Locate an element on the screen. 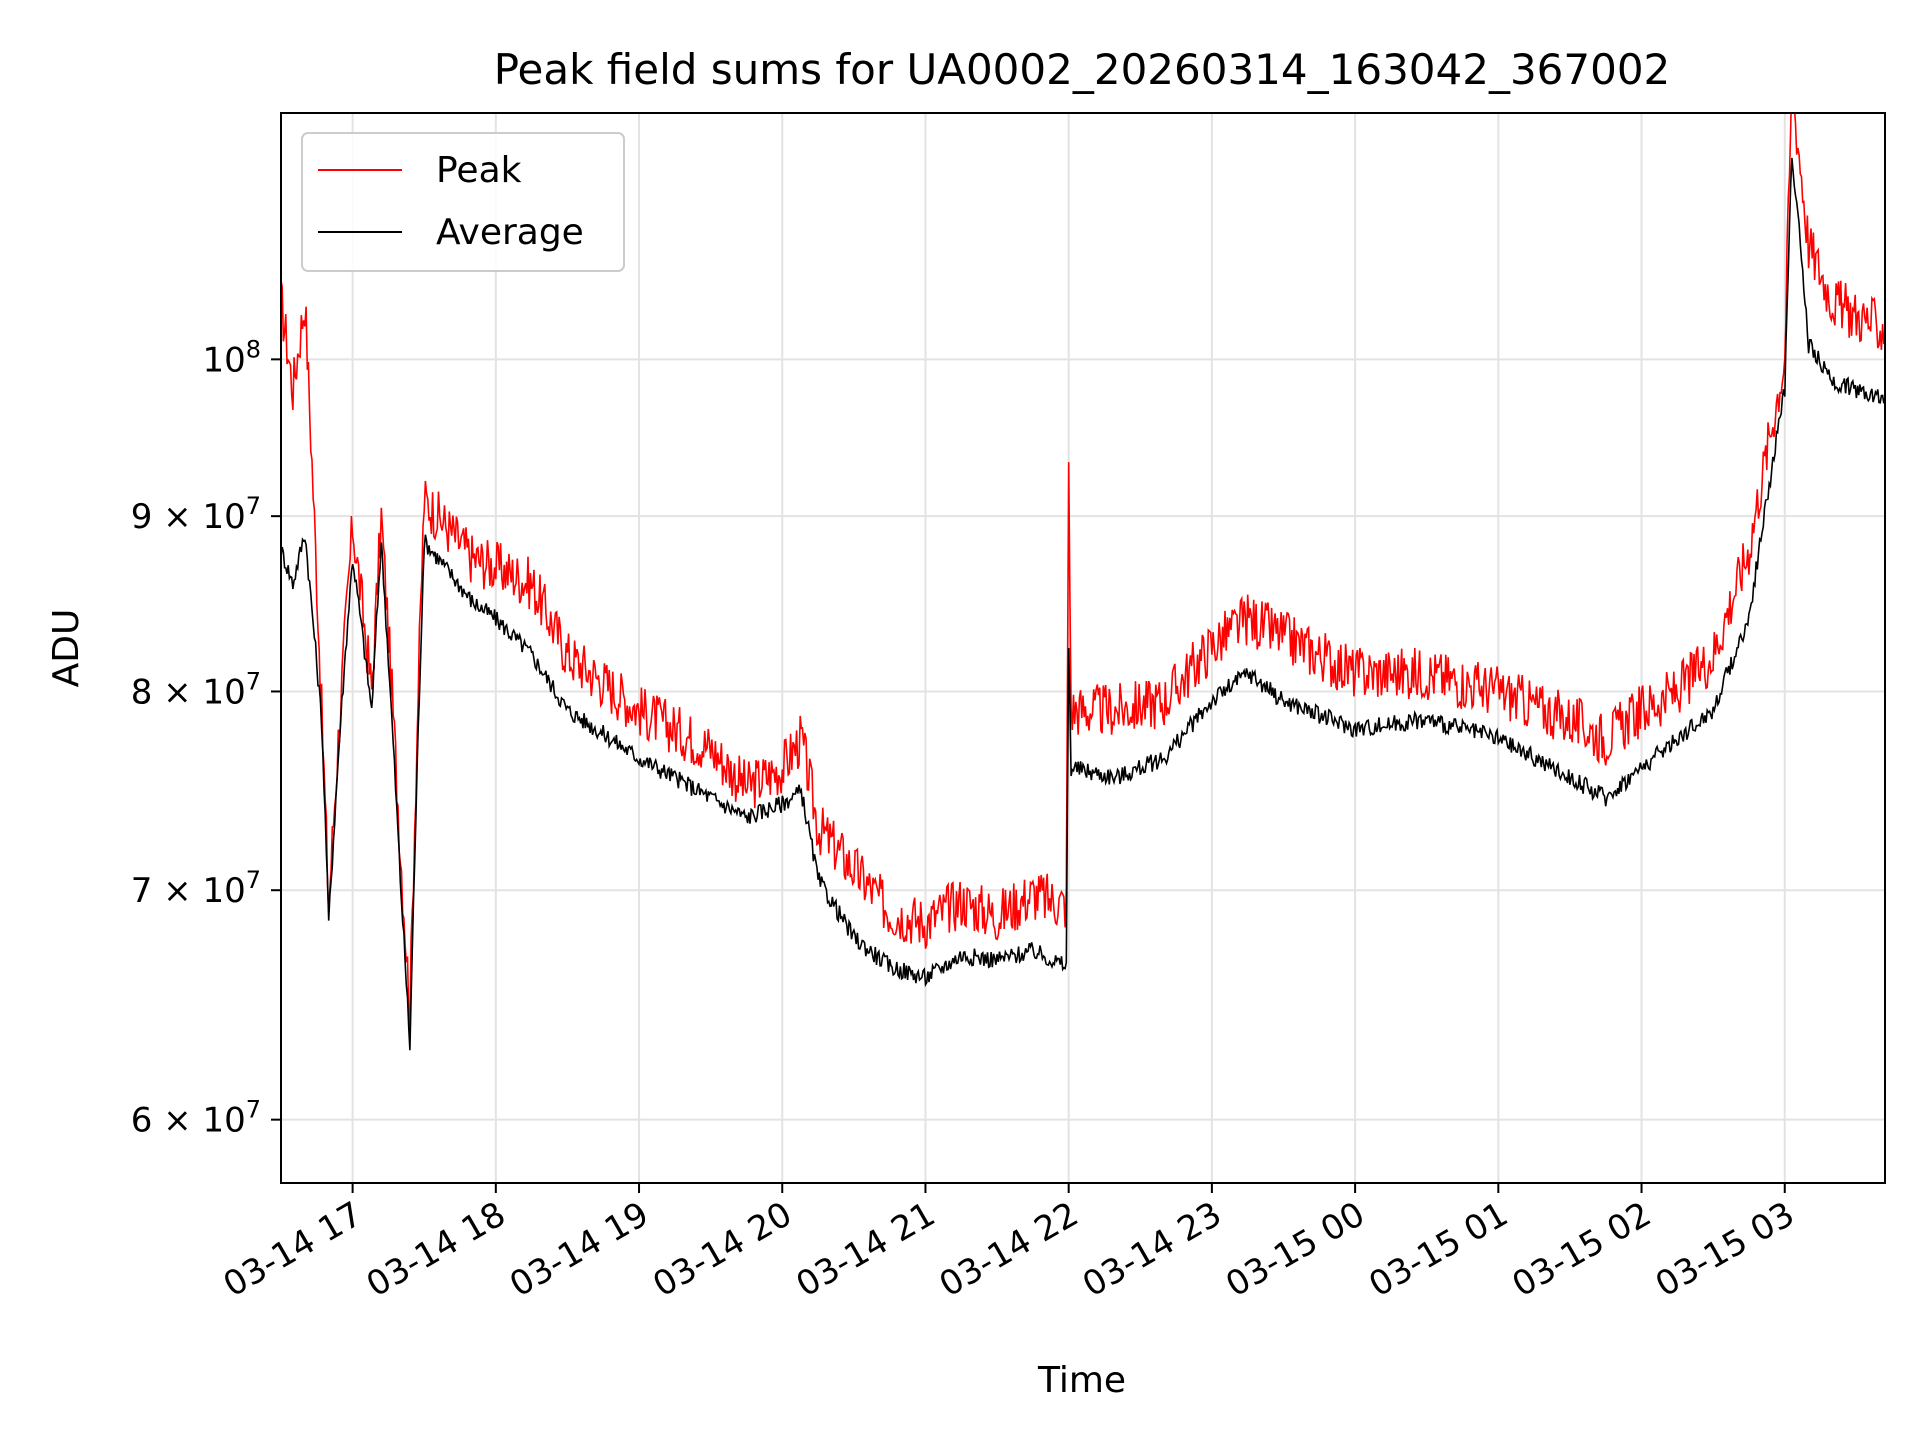 The height and width of the screenshot is (1440, 1920). x-tick-label: 03-14 21 is located at coordinates (866, 1249).